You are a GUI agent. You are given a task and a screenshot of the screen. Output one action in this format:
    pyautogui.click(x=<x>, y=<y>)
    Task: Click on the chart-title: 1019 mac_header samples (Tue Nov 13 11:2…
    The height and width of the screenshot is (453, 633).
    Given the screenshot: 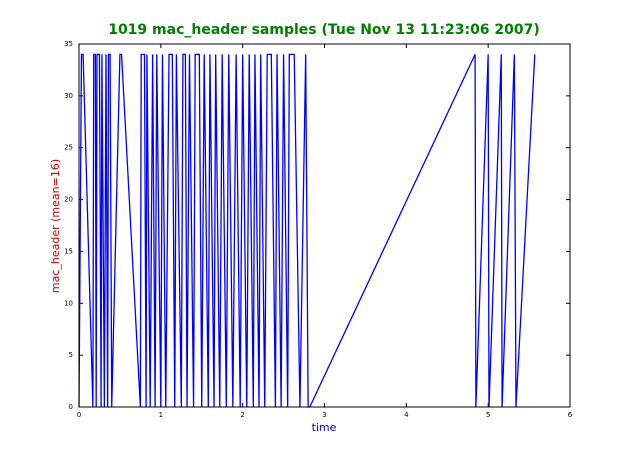 What is the action you would take?
    pyautogui.click(x=324, y=30)
    